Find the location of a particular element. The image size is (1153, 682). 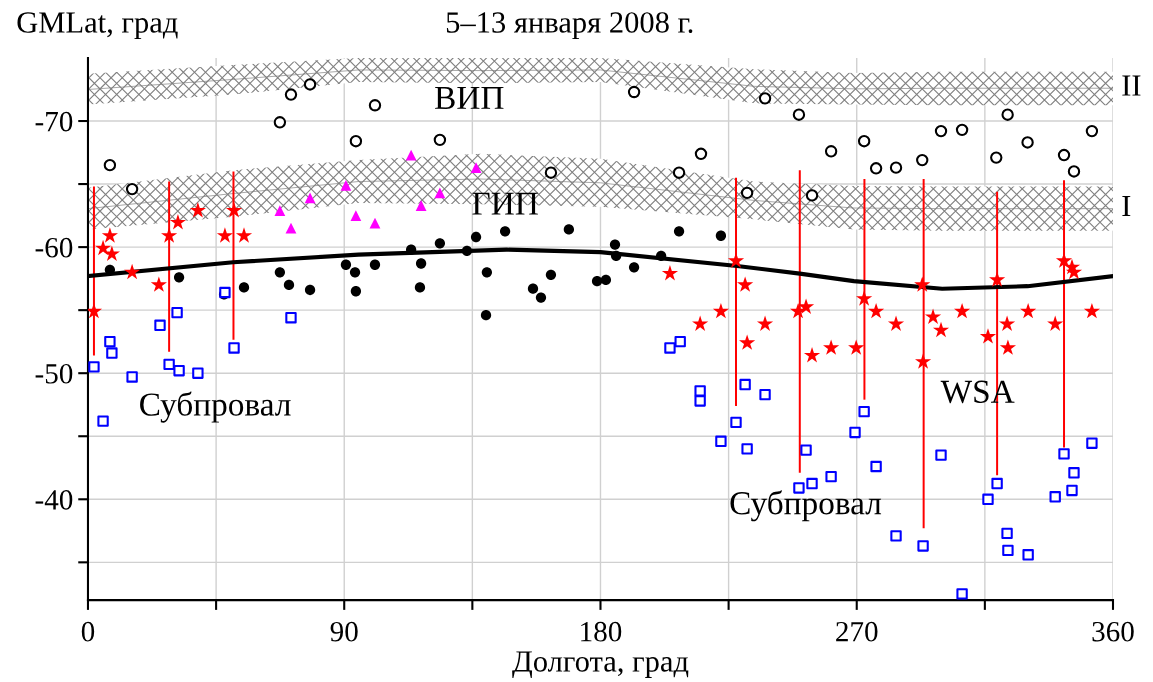

annotation: ГИП is located at coordinates (505, 203).